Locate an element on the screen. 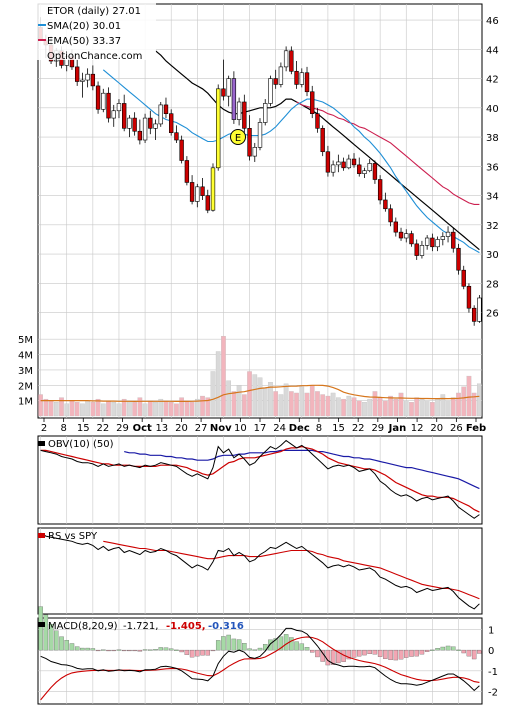 The image size is (526, 710). legend-sma: SMA(20) 30.01 is located at coordinates (84, 26).